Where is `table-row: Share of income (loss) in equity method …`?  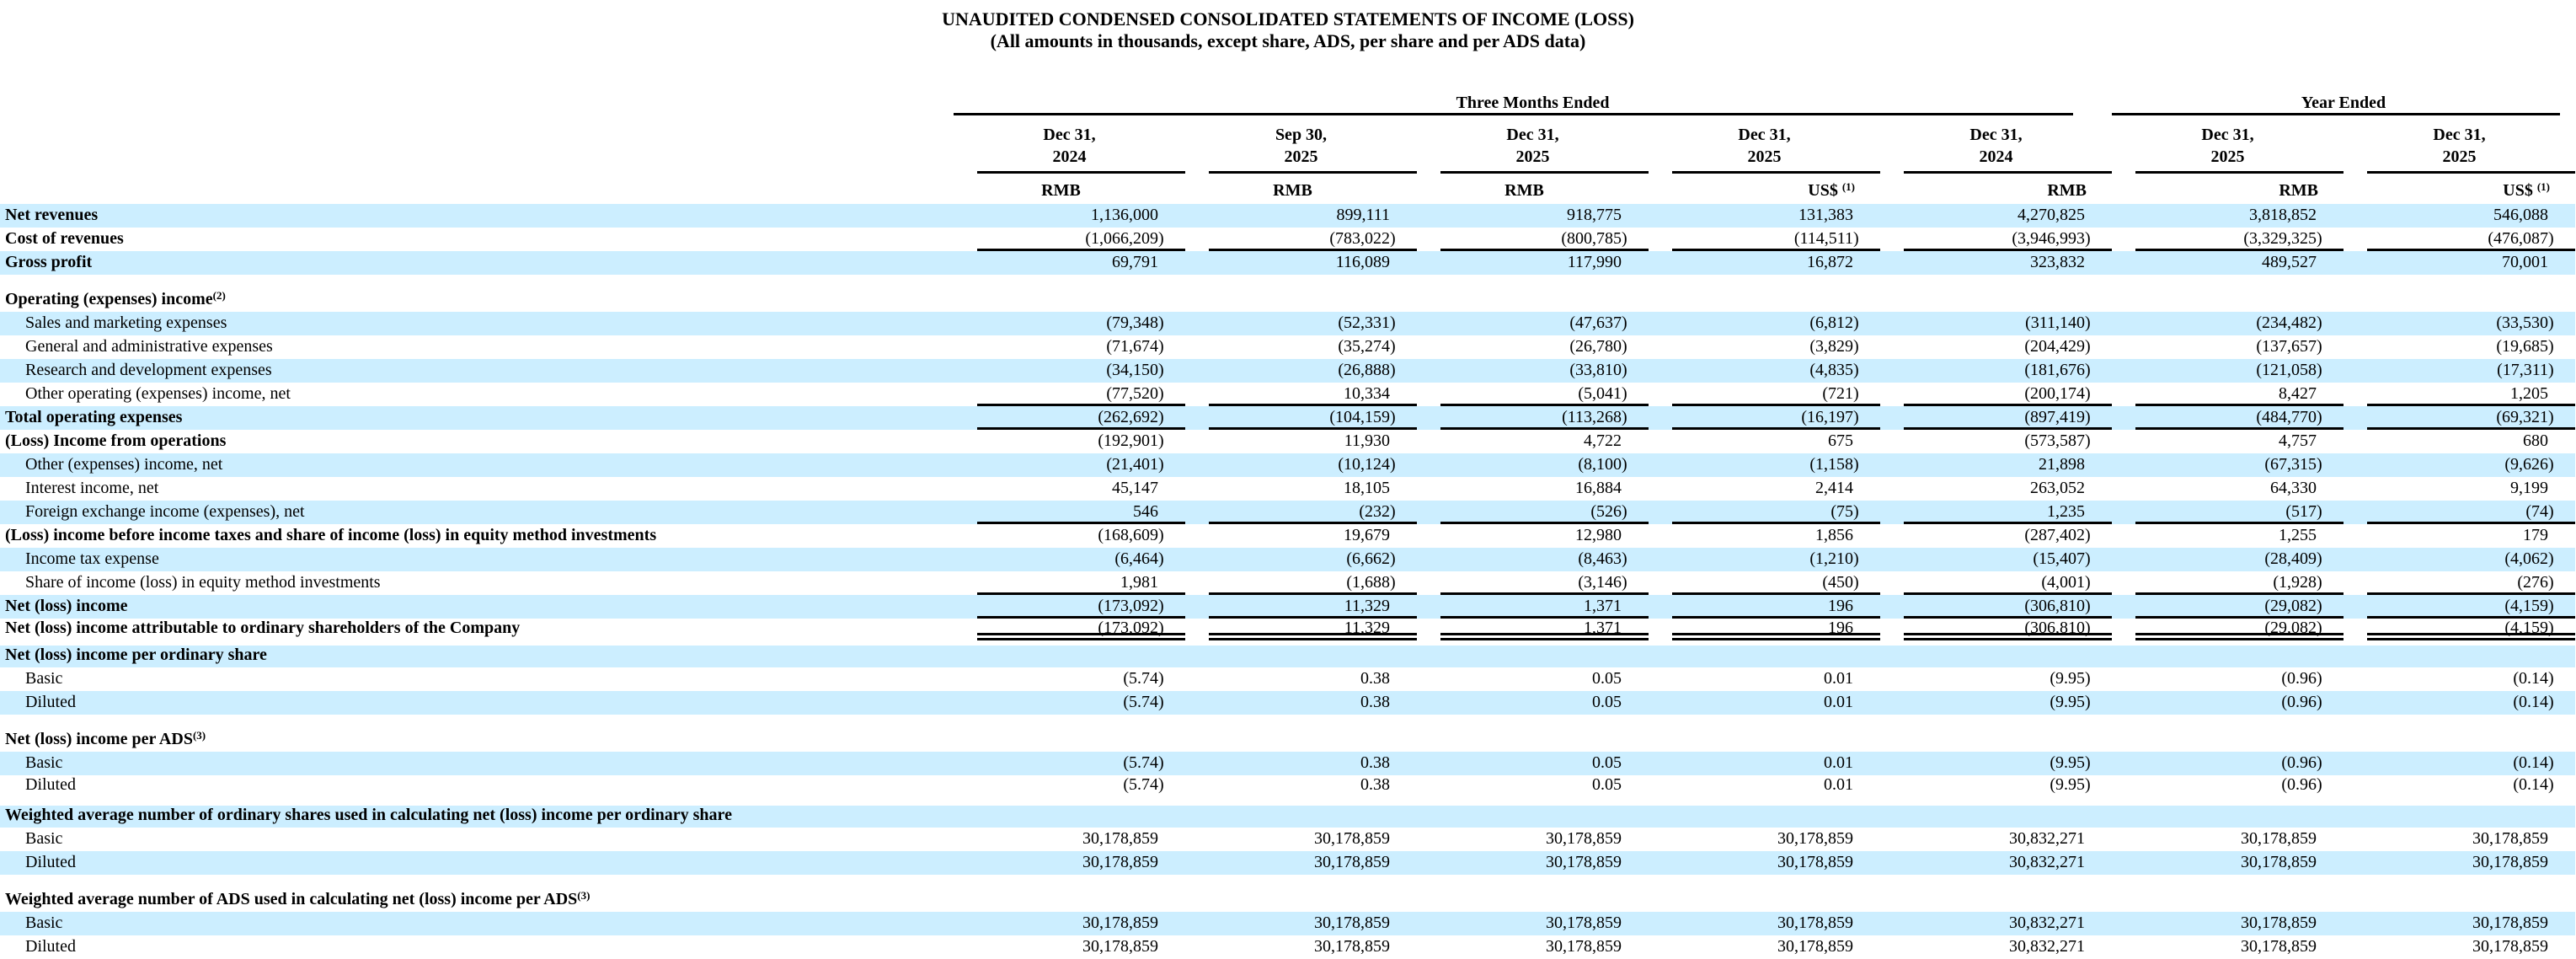 table-row: Share of income (loss) in equity method … is located at coordinates (1288, 583).